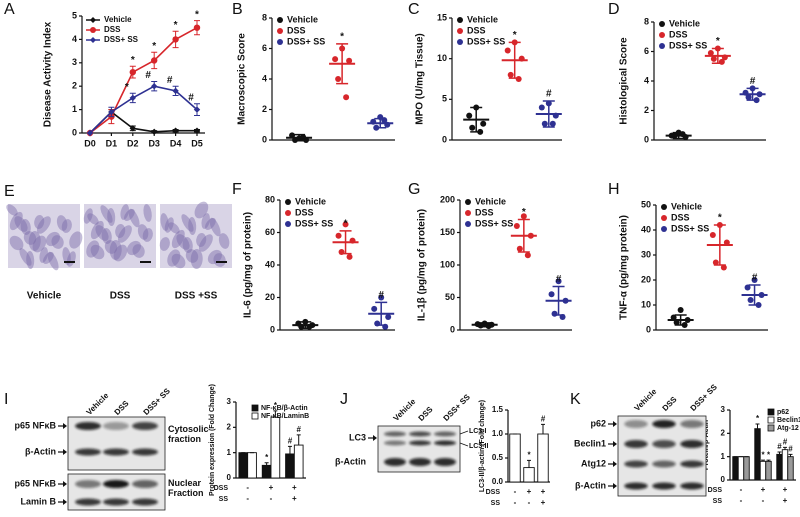  Describe the element at coordinates (120, 296) in the screenshot. I see `image-caption: DSS` at that location.